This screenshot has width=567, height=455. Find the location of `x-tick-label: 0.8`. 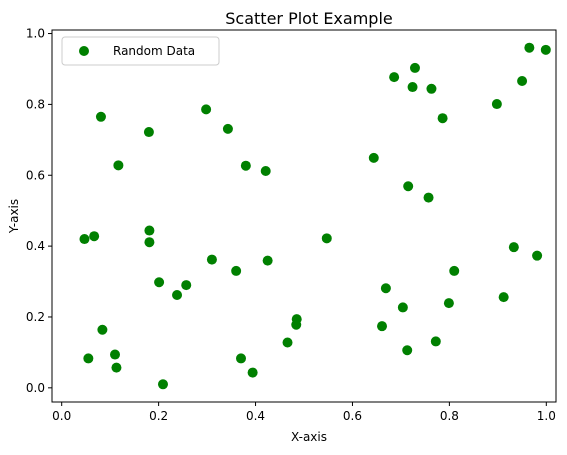

x-tick-label: 0.8 is located at coordinates (449, 416).